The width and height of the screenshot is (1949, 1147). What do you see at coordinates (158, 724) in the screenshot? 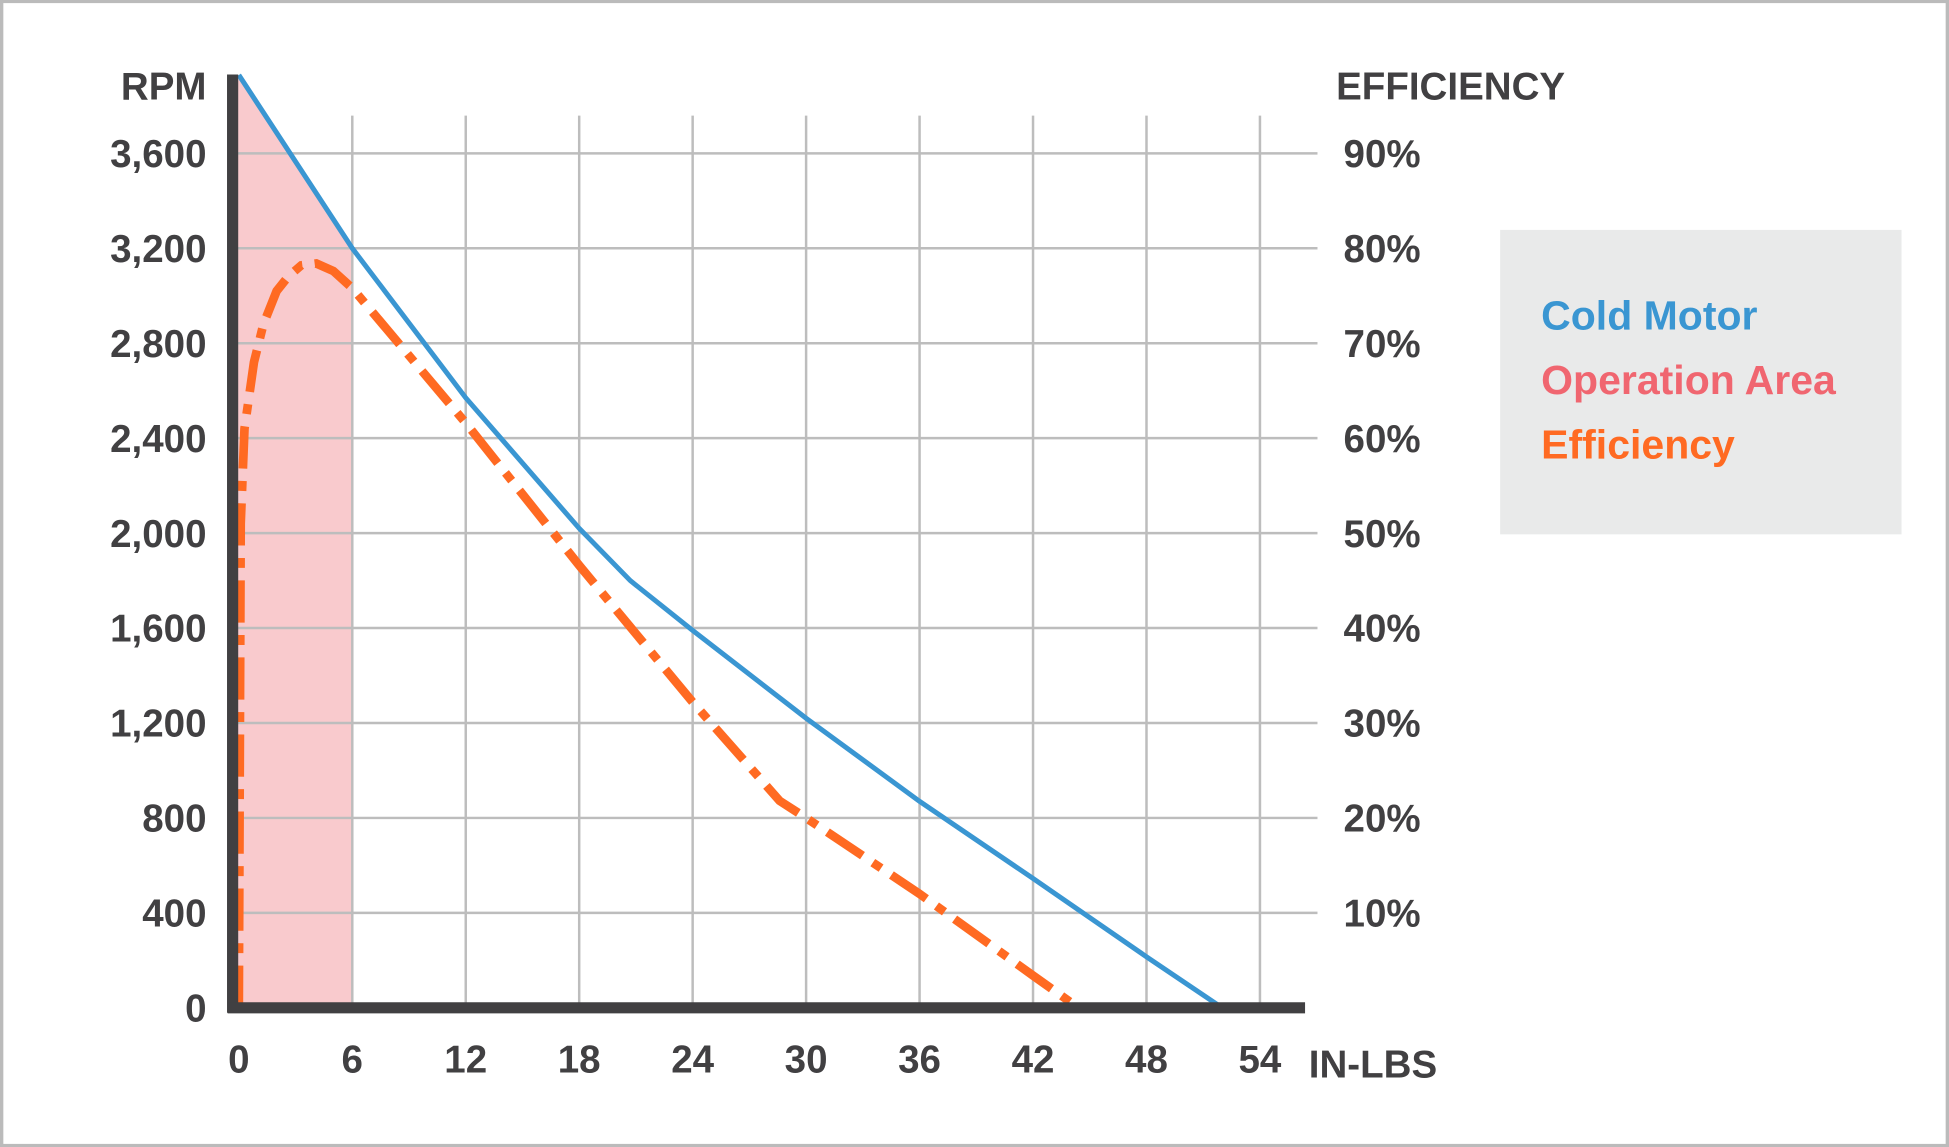
I see `y-tick-label: 1,200` at bounding box center [158, 724].